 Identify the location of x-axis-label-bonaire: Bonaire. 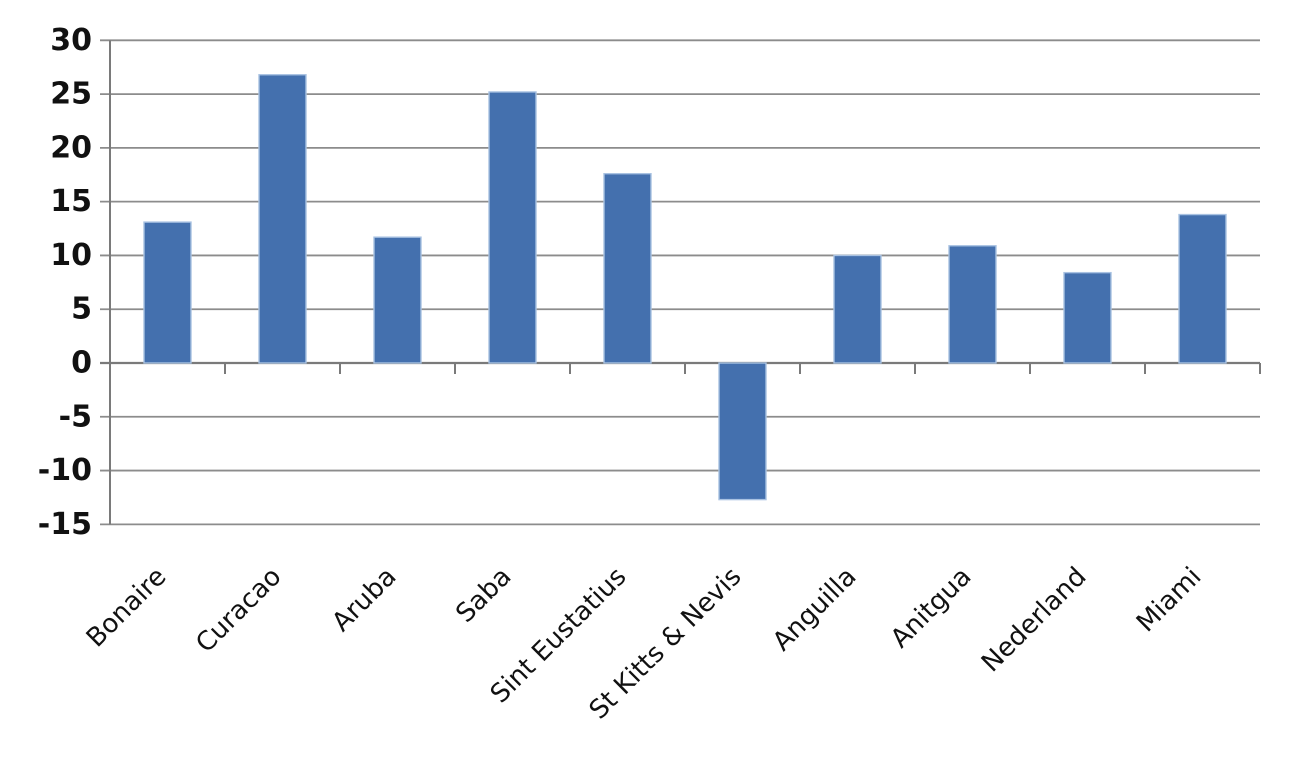
(127, 608).